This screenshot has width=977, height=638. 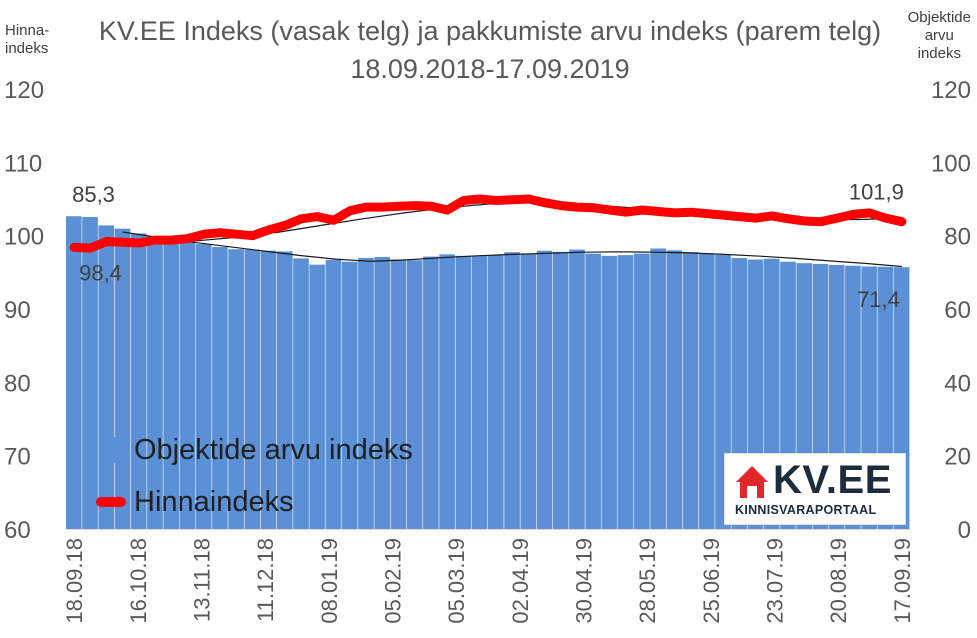 What do you see at coordinates (17, 383) in the screenshot?
I see `left-tick-label: 80` at bounding box center [17, 383].